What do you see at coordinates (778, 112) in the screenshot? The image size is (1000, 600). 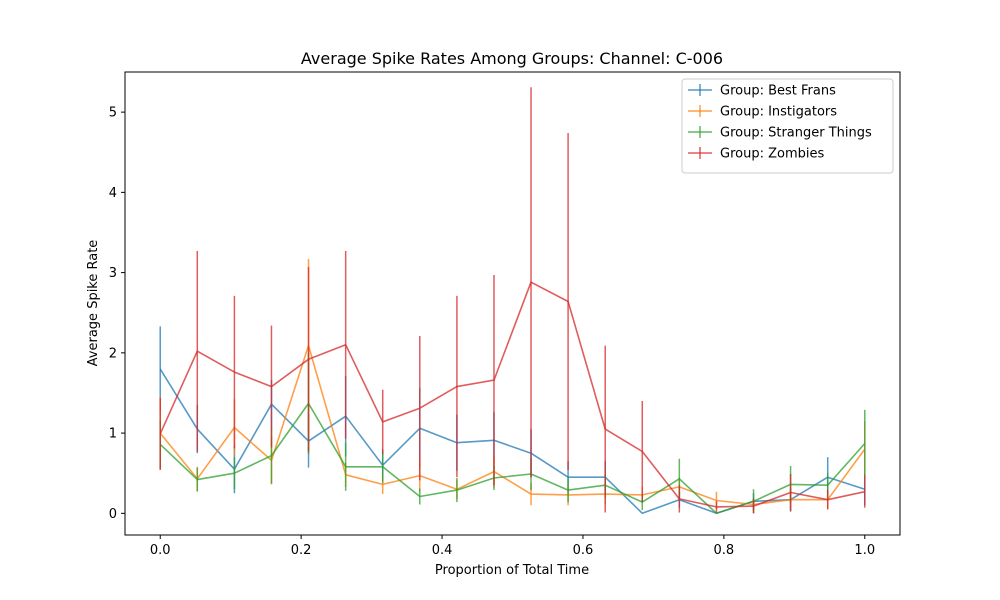 I see `legend-label: Group: Instigators` at bounding box center [778, 112].